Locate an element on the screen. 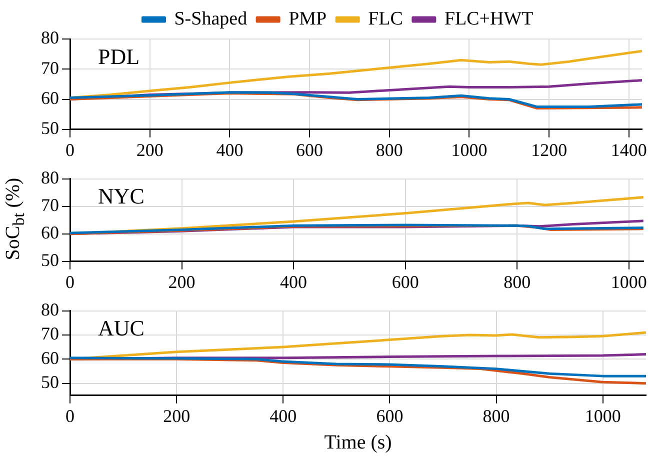  legend-label: PMP is located at coordinates (307, 19).